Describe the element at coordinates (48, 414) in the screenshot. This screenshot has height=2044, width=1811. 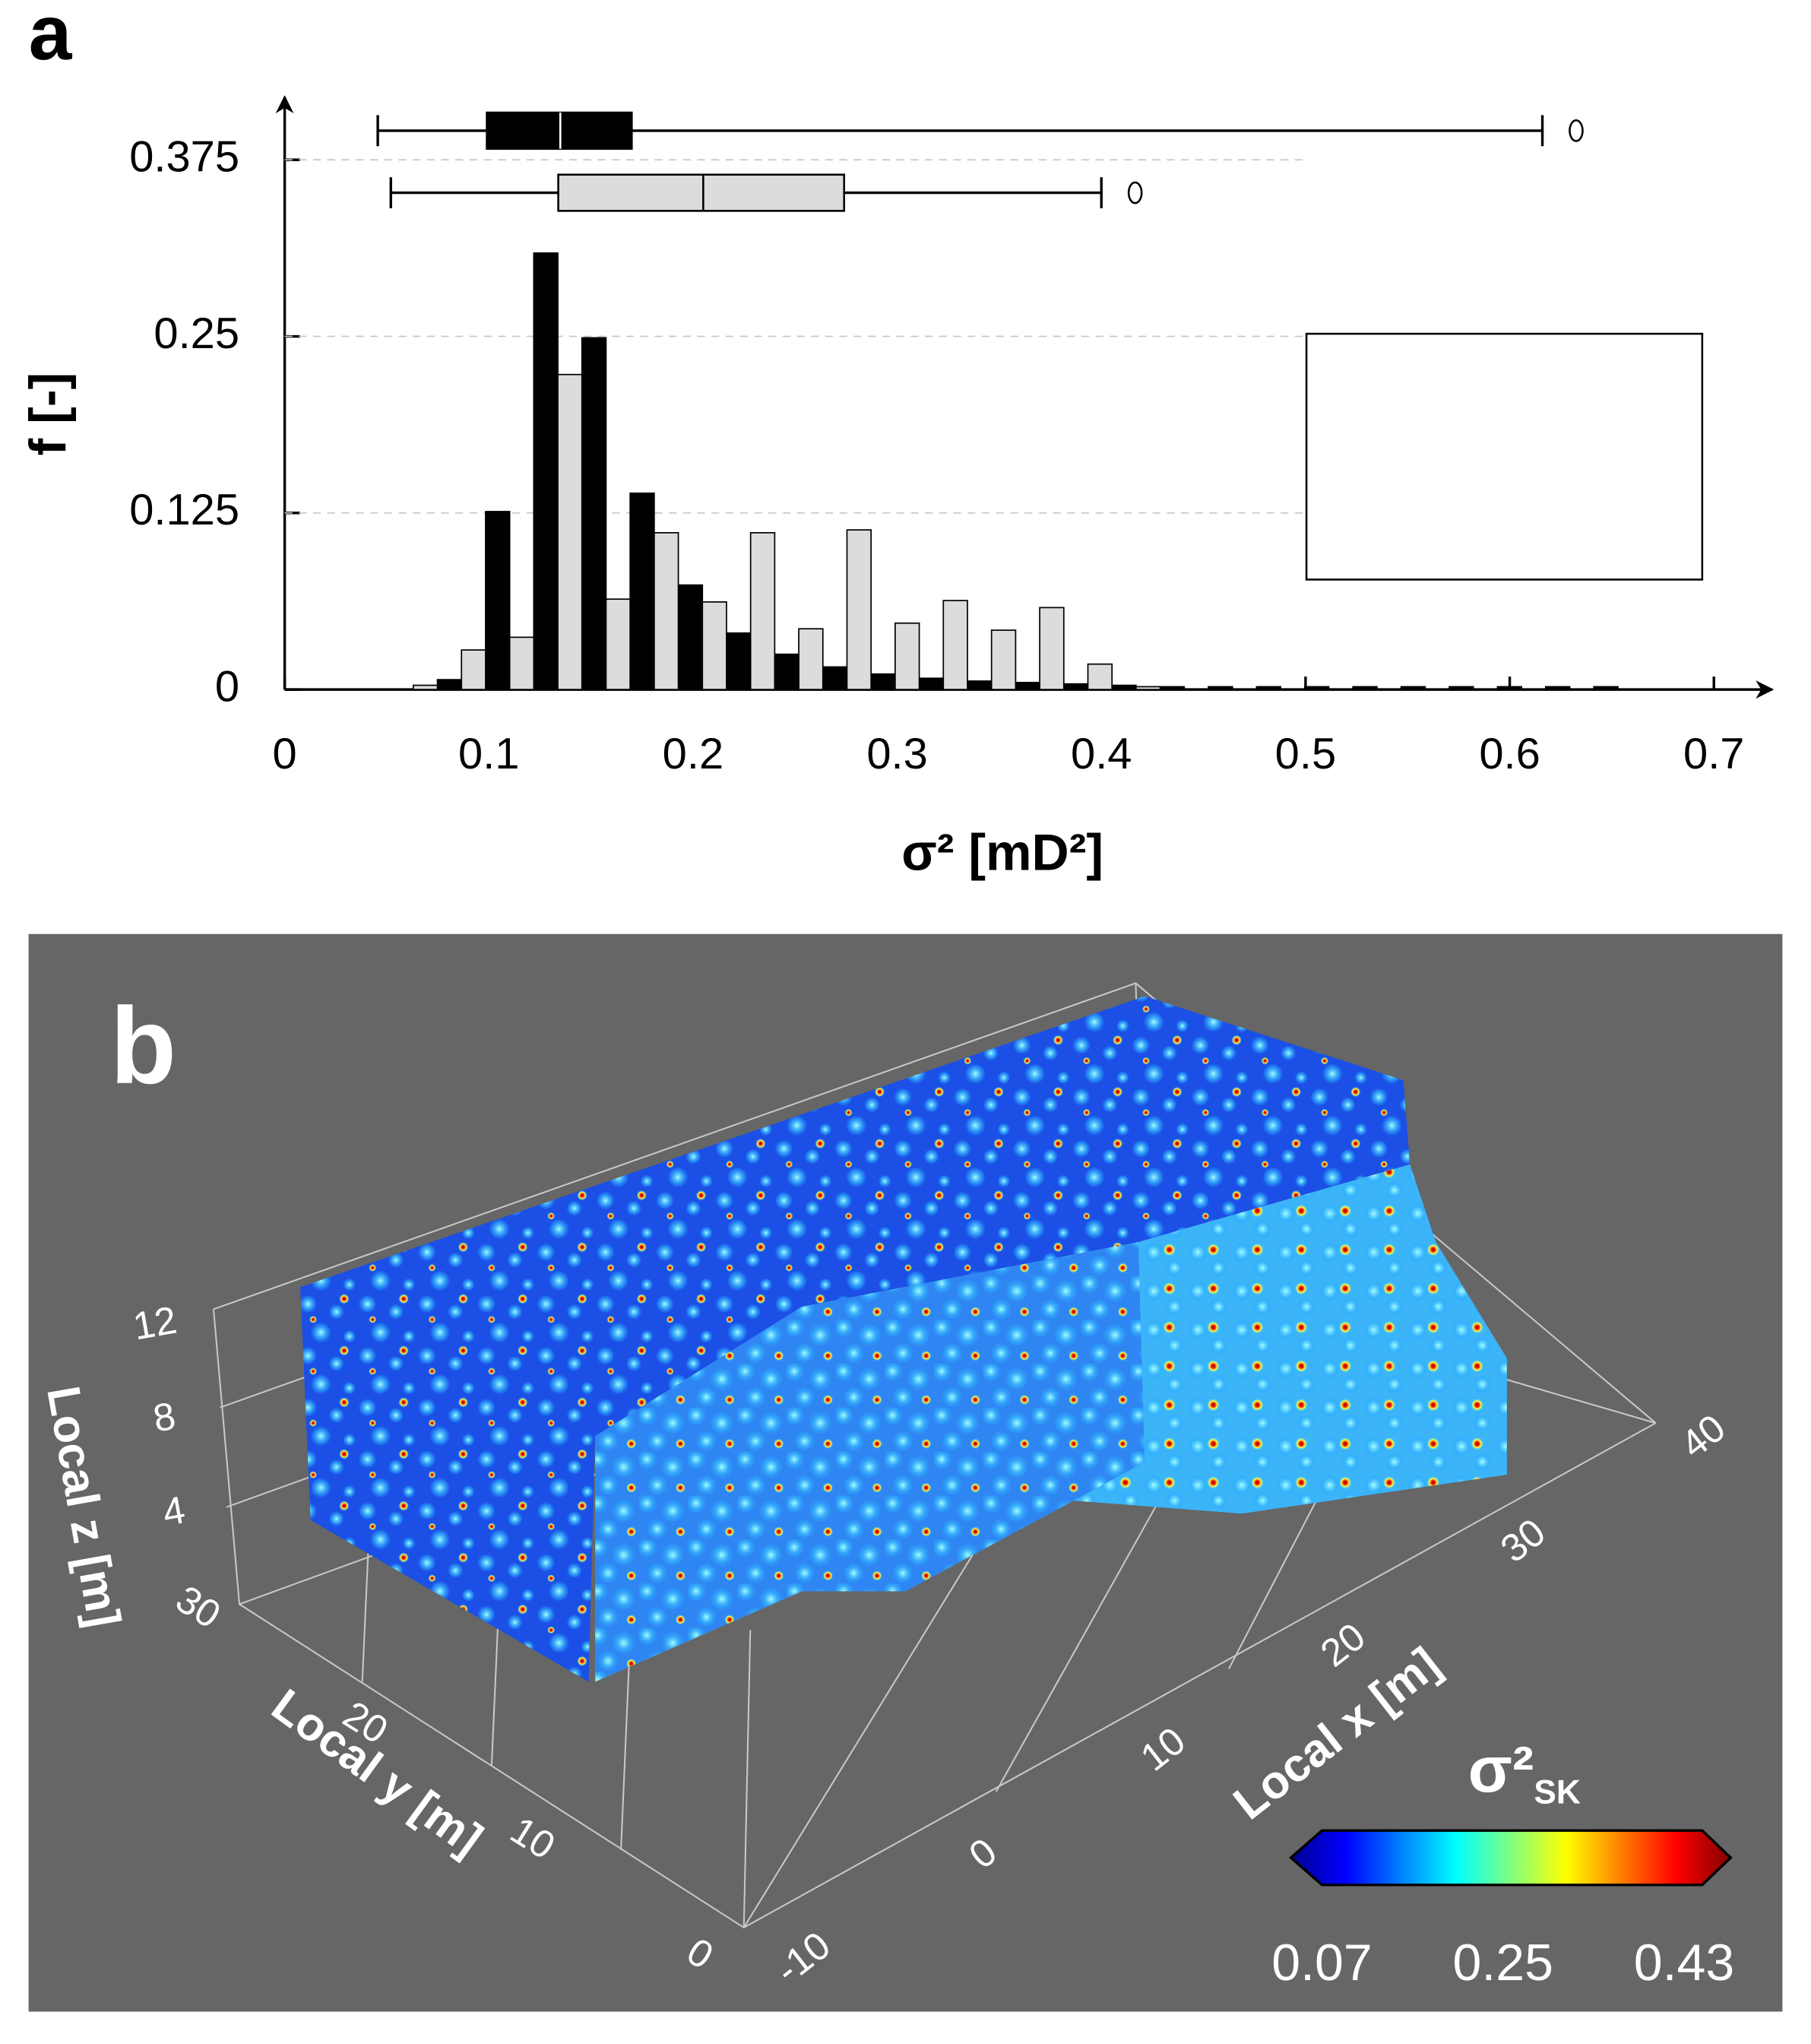
I see `y-axis-label: f [-]` at that location.